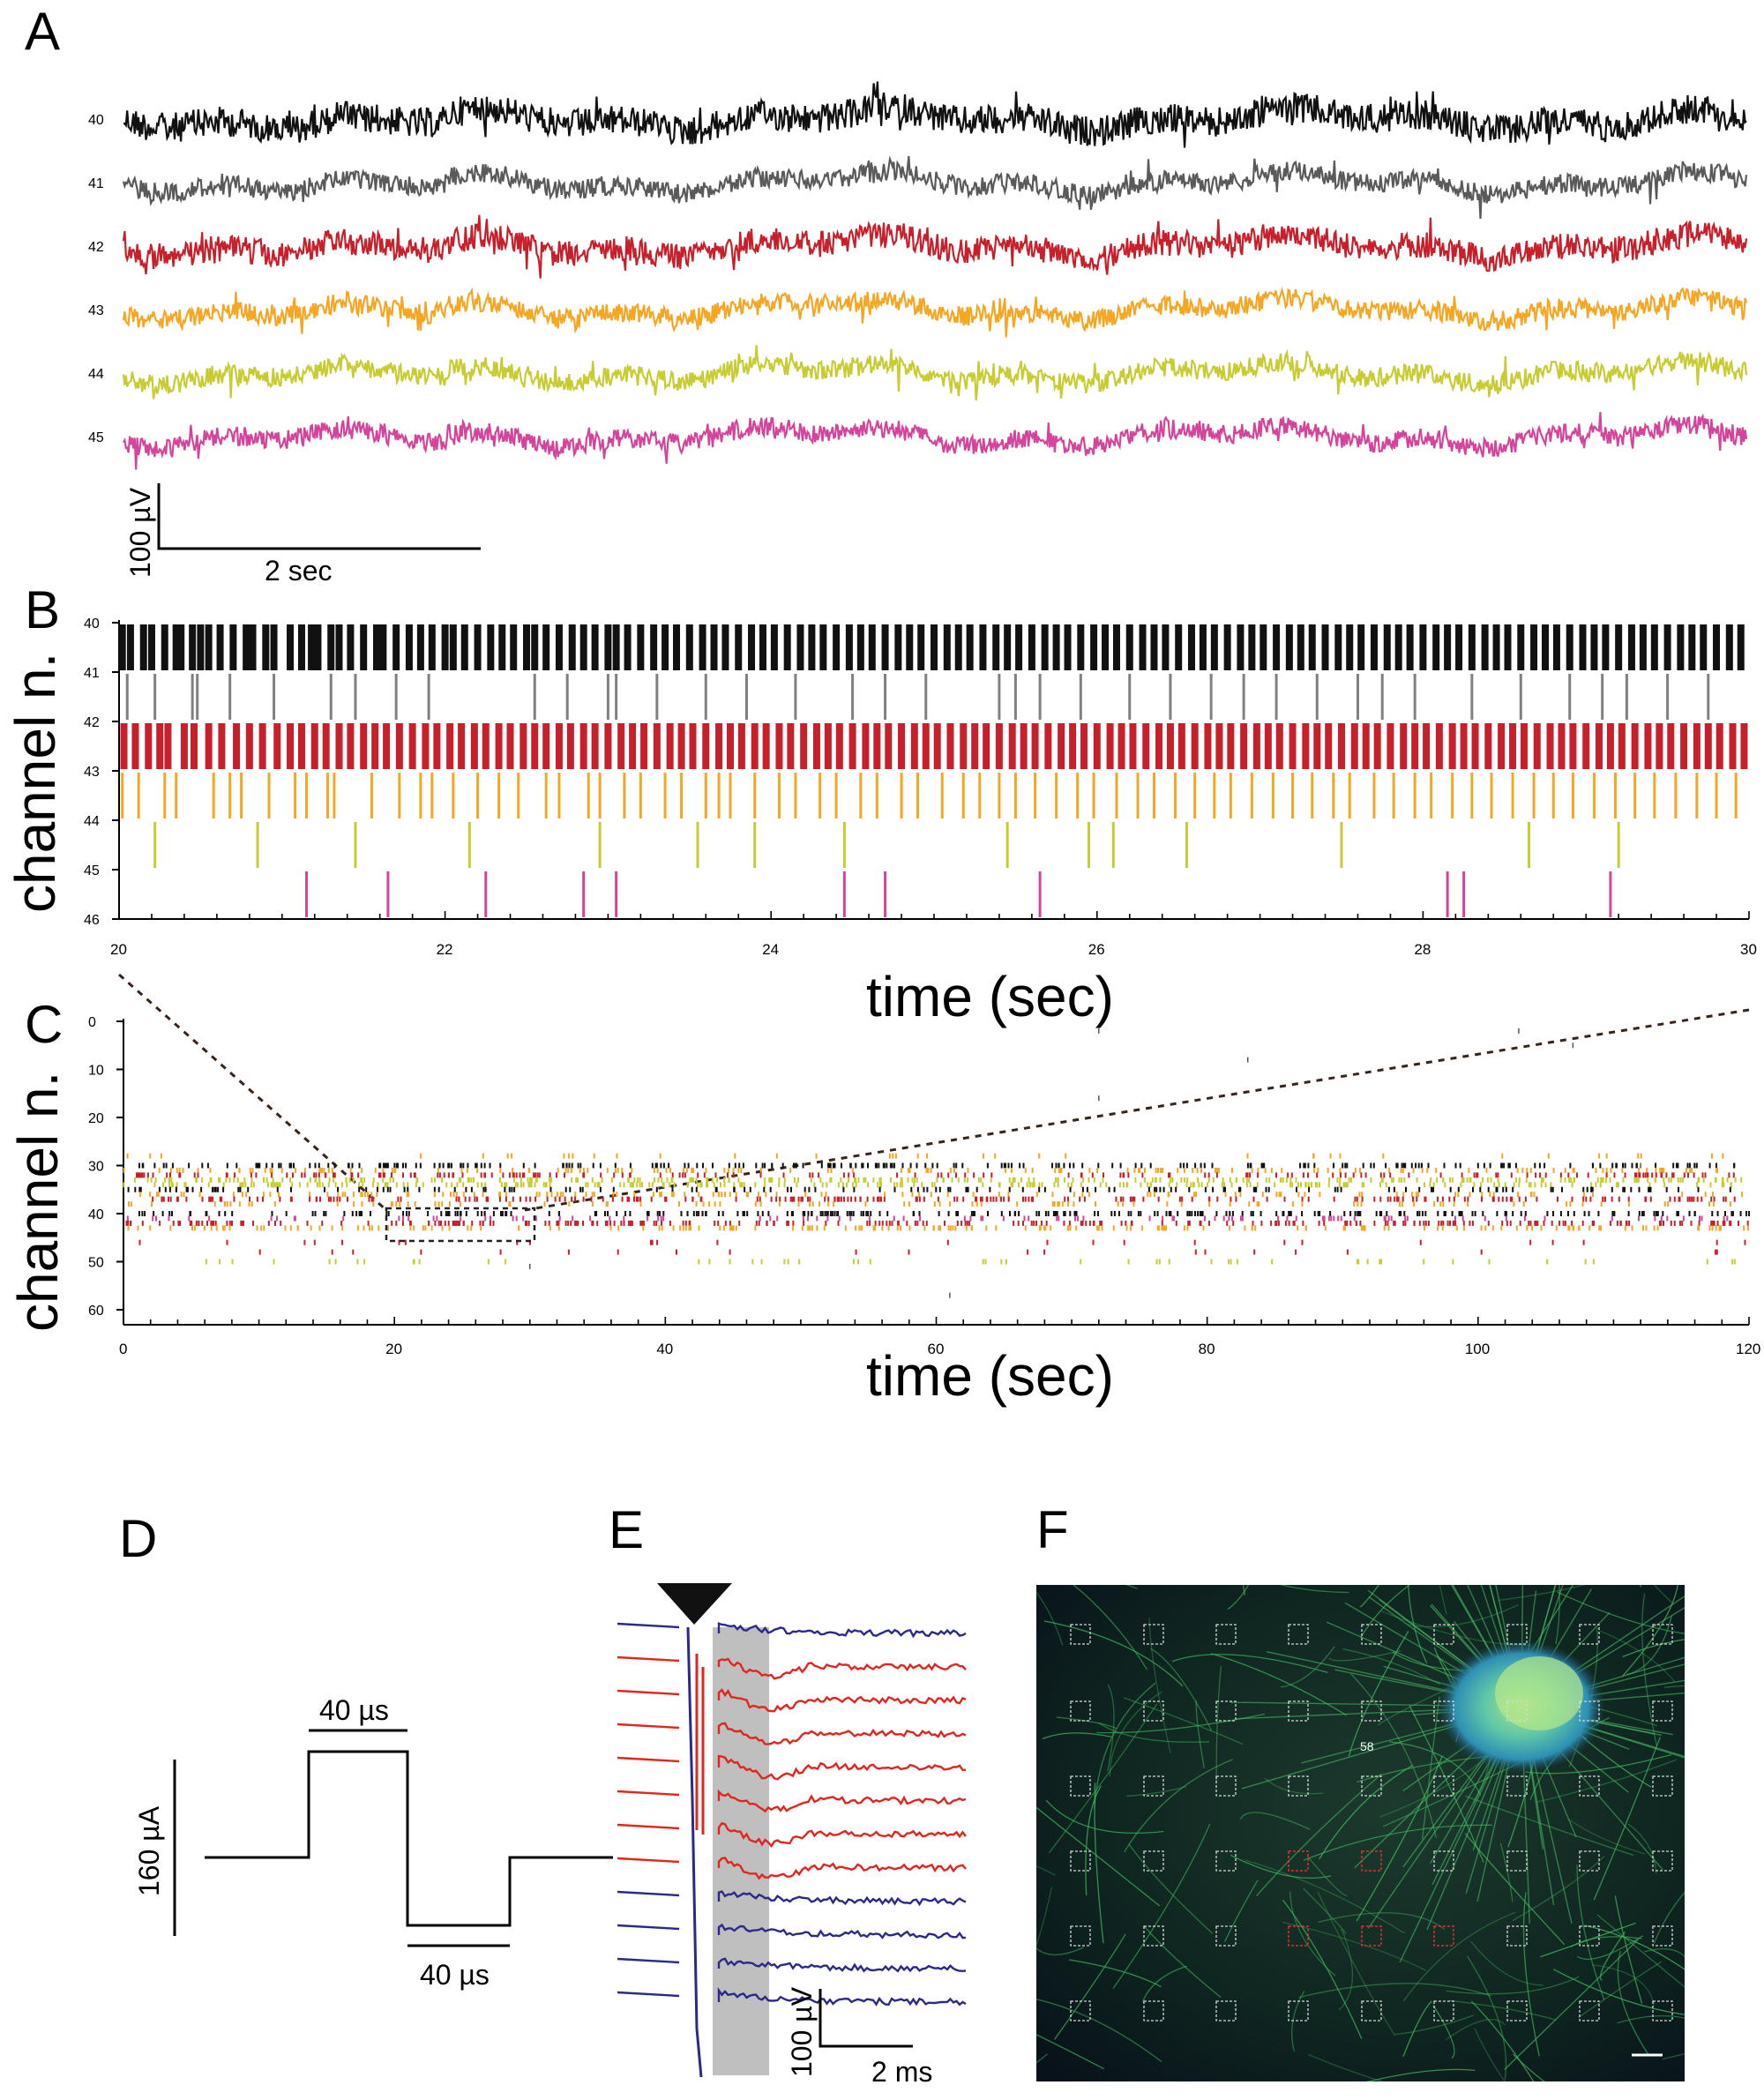 The image size is (1764, 2100). What do you see at coordinates (44, 1024) in the screenshot?
I see `panel-c-letter: C` at bounding box center [44, 1024].